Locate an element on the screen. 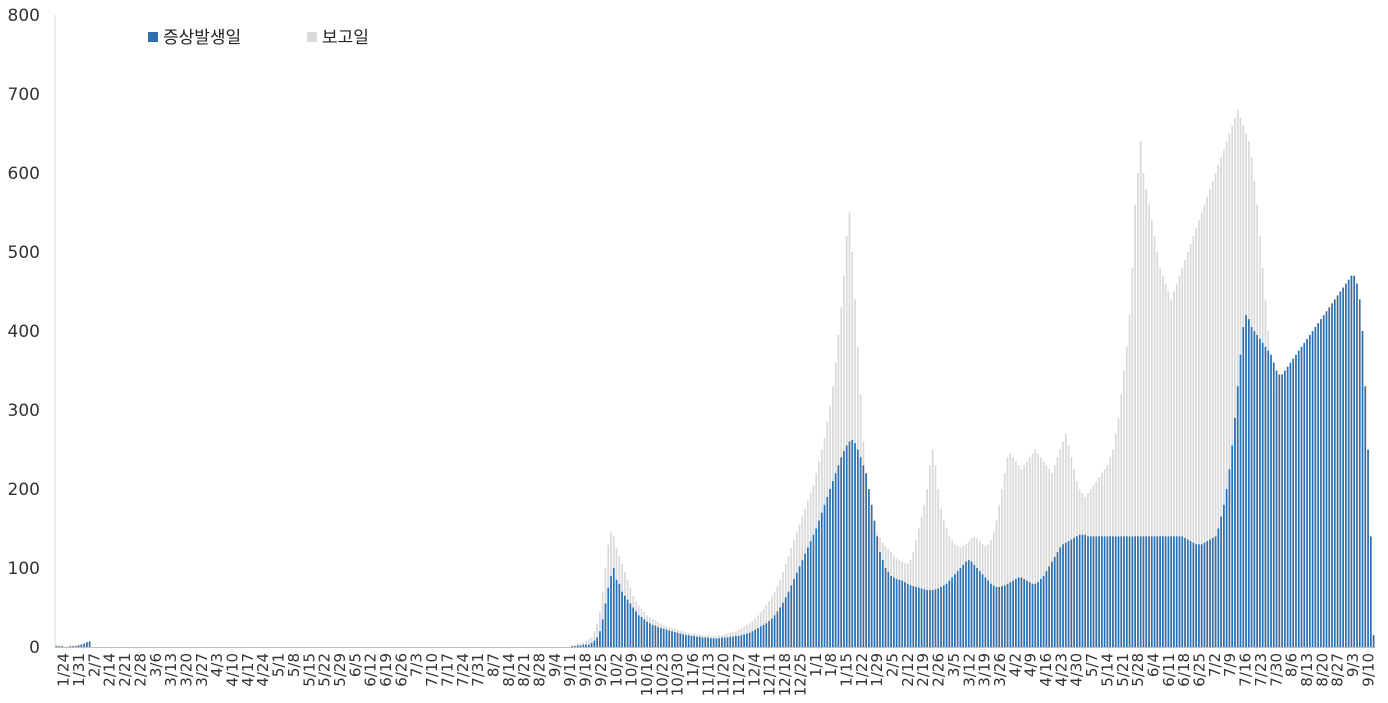 Image resolution: width=1388 pixels, height=703 pixels. x-tick-label: 2/28 is located at coordinates (140, 670).